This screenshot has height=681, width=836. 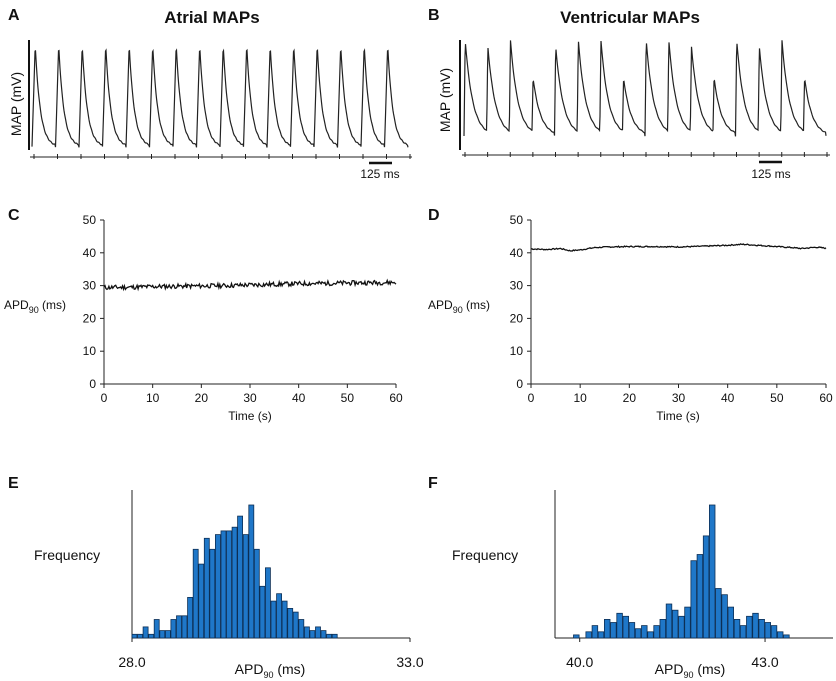 I want to click on panel-a: Atrial MAPs MAP (mV) 125 ms, so click(x=210, y=94).